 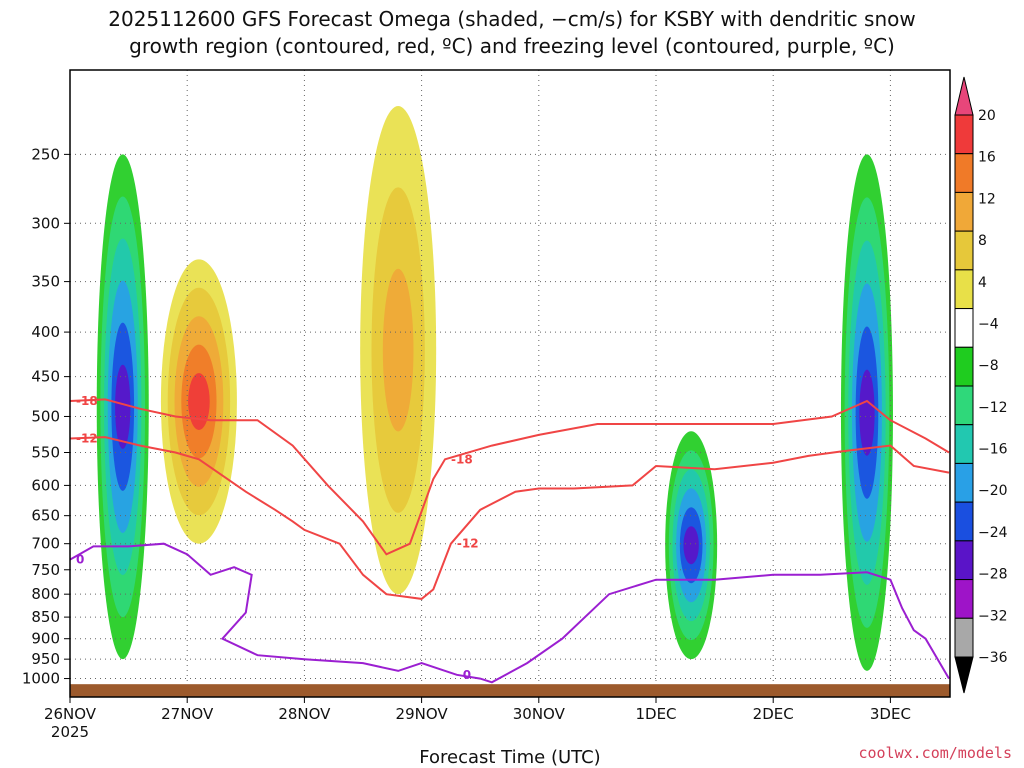 I want to click on y-tick-label-1000: 1000, so click(x=41, y=679).